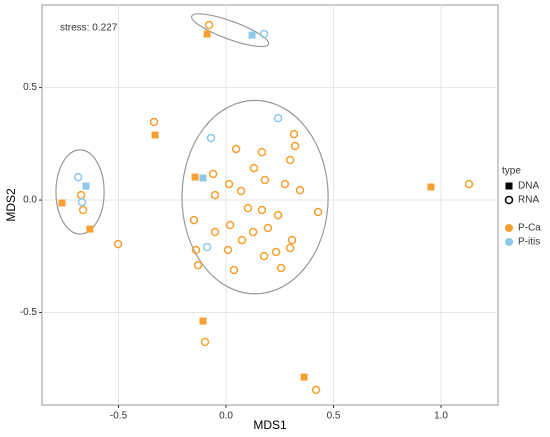 The width and height of the screenshot is (550, 437). Describe the element at coordinates (226, 416) in the screenshot. I see `x-tick-label: 0.0` at that location.